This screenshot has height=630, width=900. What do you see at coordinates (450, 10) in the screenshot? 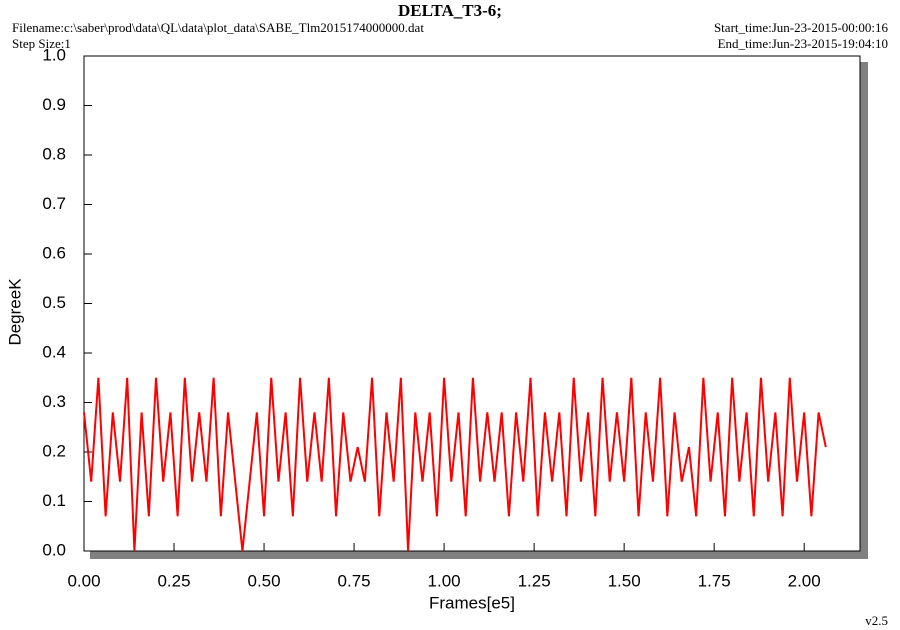
I see `chart-title: DELTA_T3-6;` at bounding box center [450, 10].